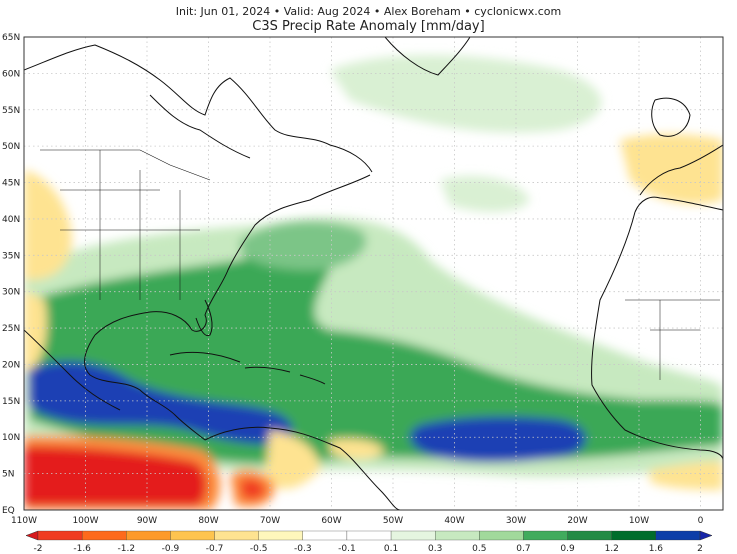  I want to click on colorbar-tick-label: -1.6, so click(82, 549).